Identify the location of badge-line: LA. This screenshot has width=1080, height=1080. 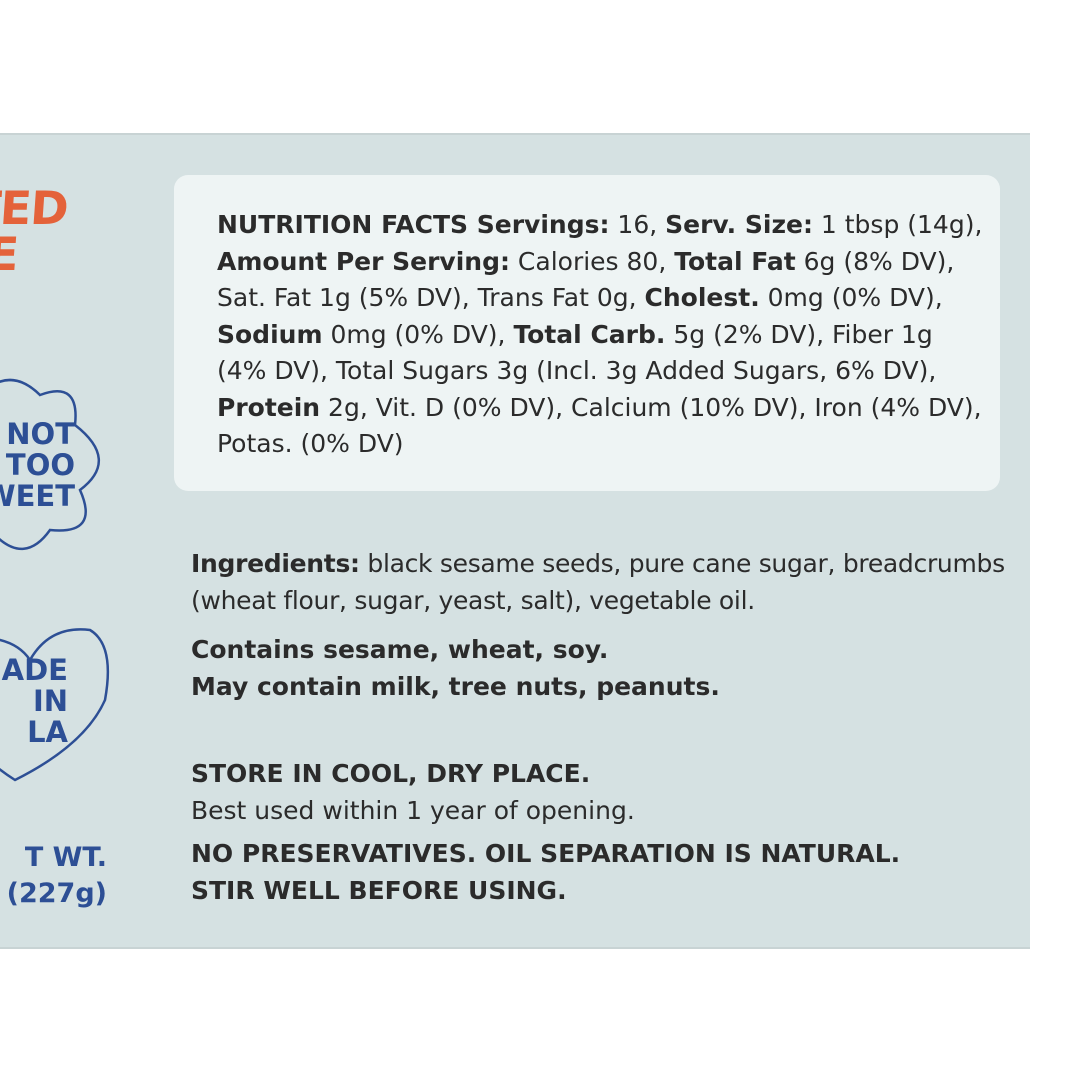
(47, 732).